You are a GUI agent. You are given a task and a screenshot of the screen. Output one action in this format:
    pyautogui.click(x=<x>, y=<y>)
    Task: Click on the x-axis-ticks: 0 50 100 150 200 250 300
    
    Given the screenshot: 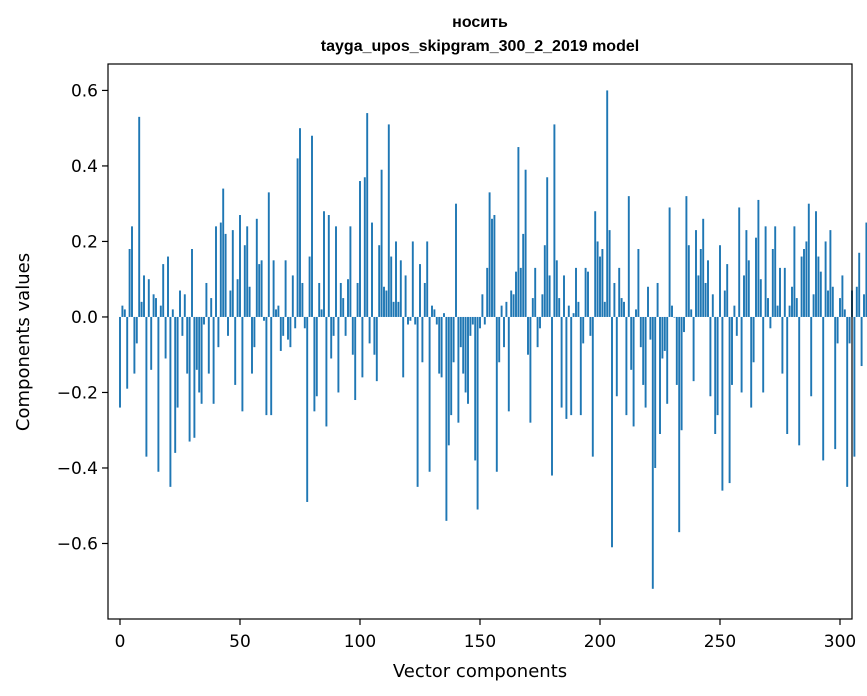 What is the action you would take?
    pyautogui.click(x=485, y=635)
    